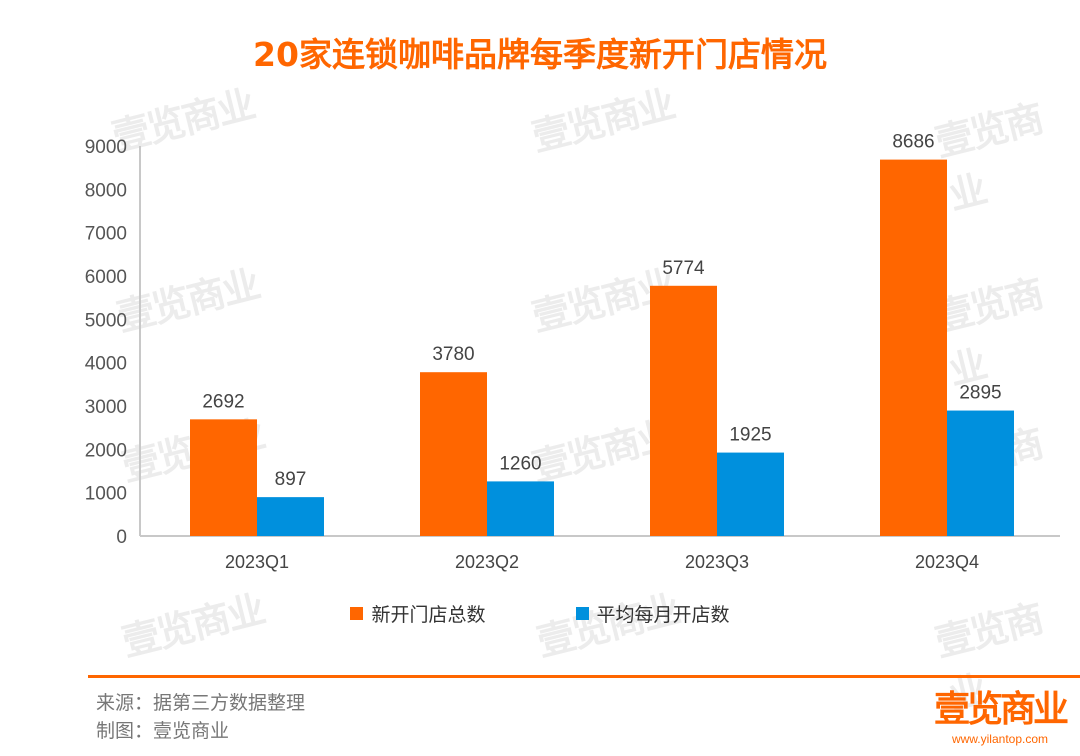 Image resolution: width=1080 pixels, height=756 pixels. I want to click on brand-logo: 壹览商业 www.yilantop.com, so click(1001, 717).